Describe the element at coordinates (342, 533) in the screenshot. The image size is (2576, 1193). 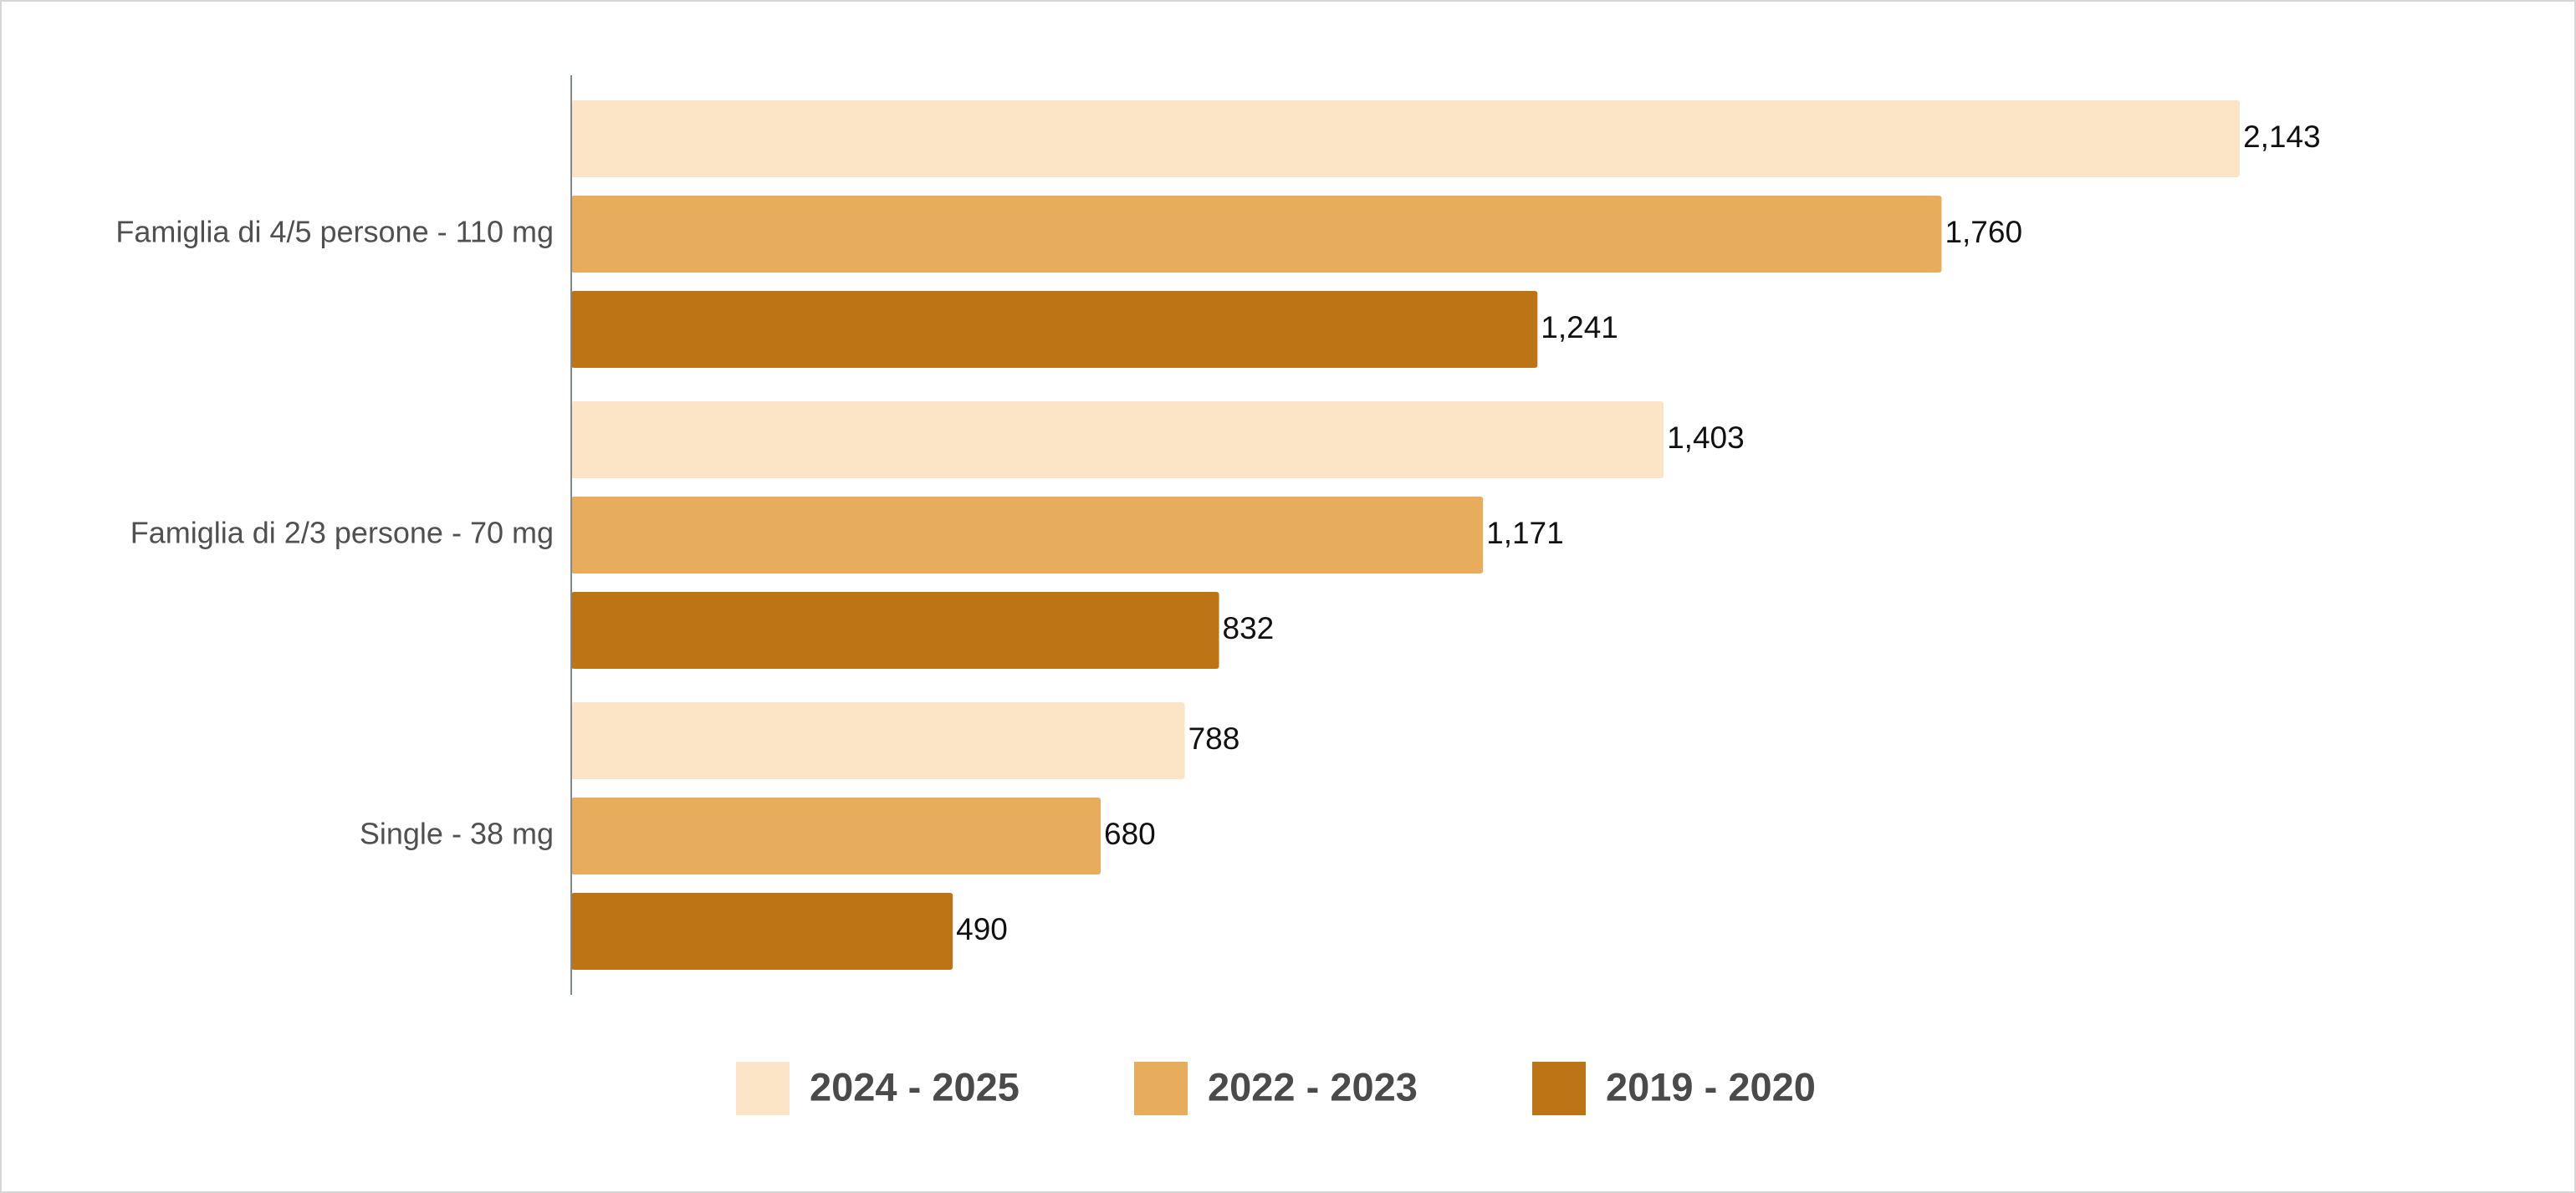
I see `category-label-2: Famiglia di 2/3 persone - 70 mg` at that location.